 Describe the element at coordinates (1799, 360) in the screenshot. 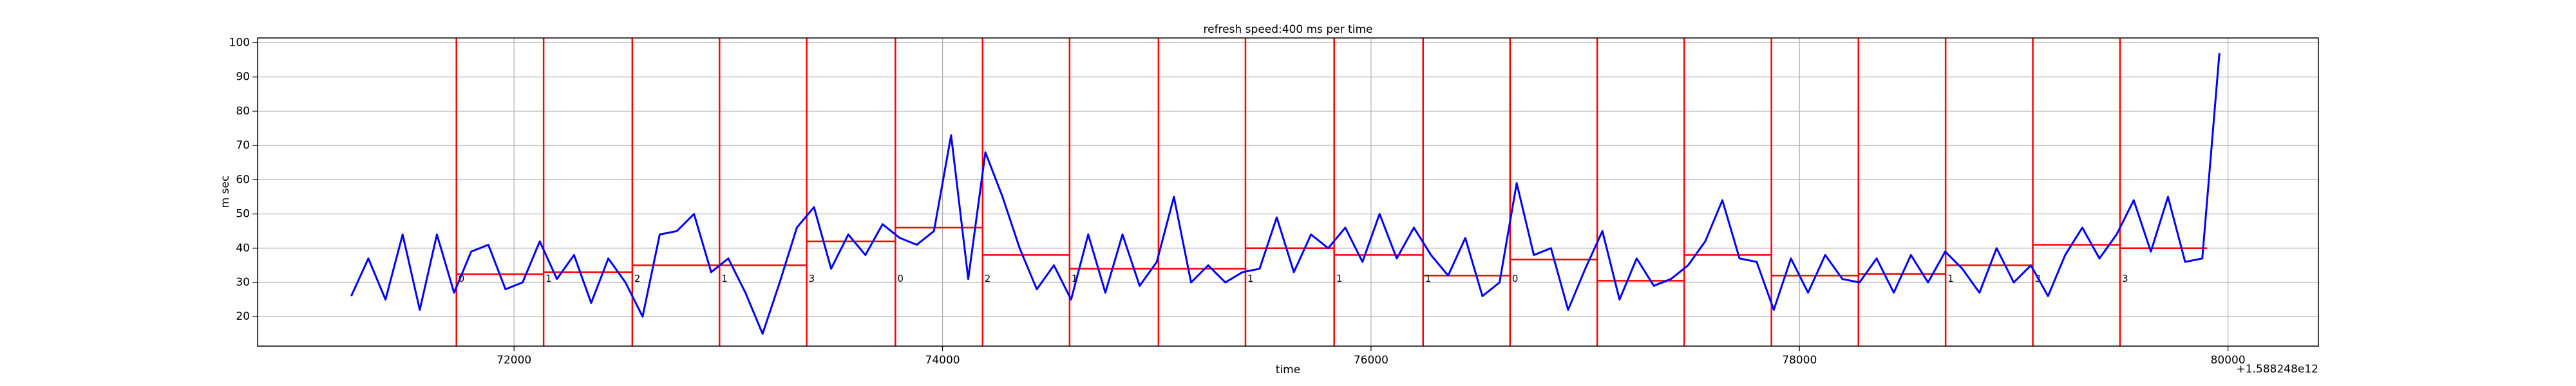

I see `x-tick-label: 78000` at that location.